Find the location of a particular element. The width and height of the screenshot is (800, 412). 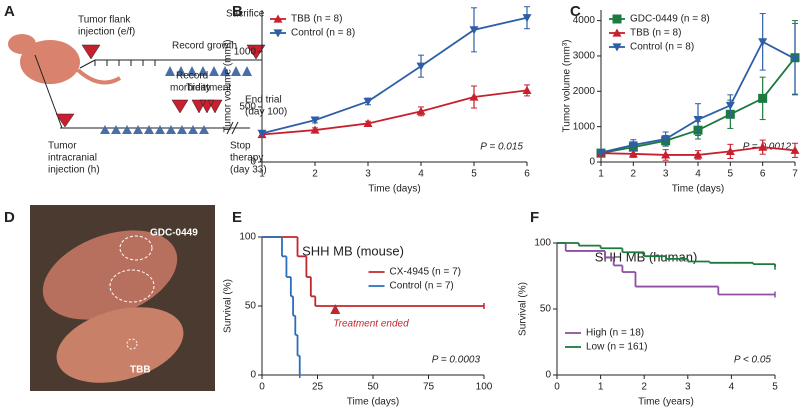

x-tick-label: 7 is located at coordinates (795, 174).